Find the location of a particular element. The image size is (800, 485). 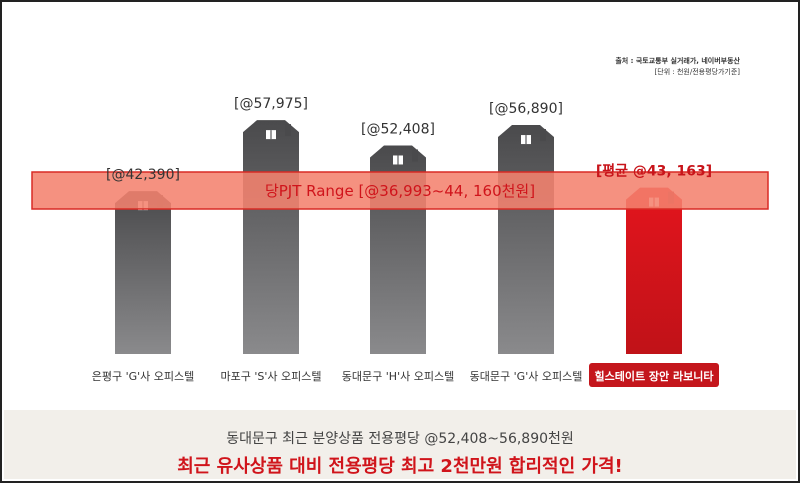

range-band-label: 당PJT Range [@36,993~44, 160천원] is located at coordinates (400, 191).